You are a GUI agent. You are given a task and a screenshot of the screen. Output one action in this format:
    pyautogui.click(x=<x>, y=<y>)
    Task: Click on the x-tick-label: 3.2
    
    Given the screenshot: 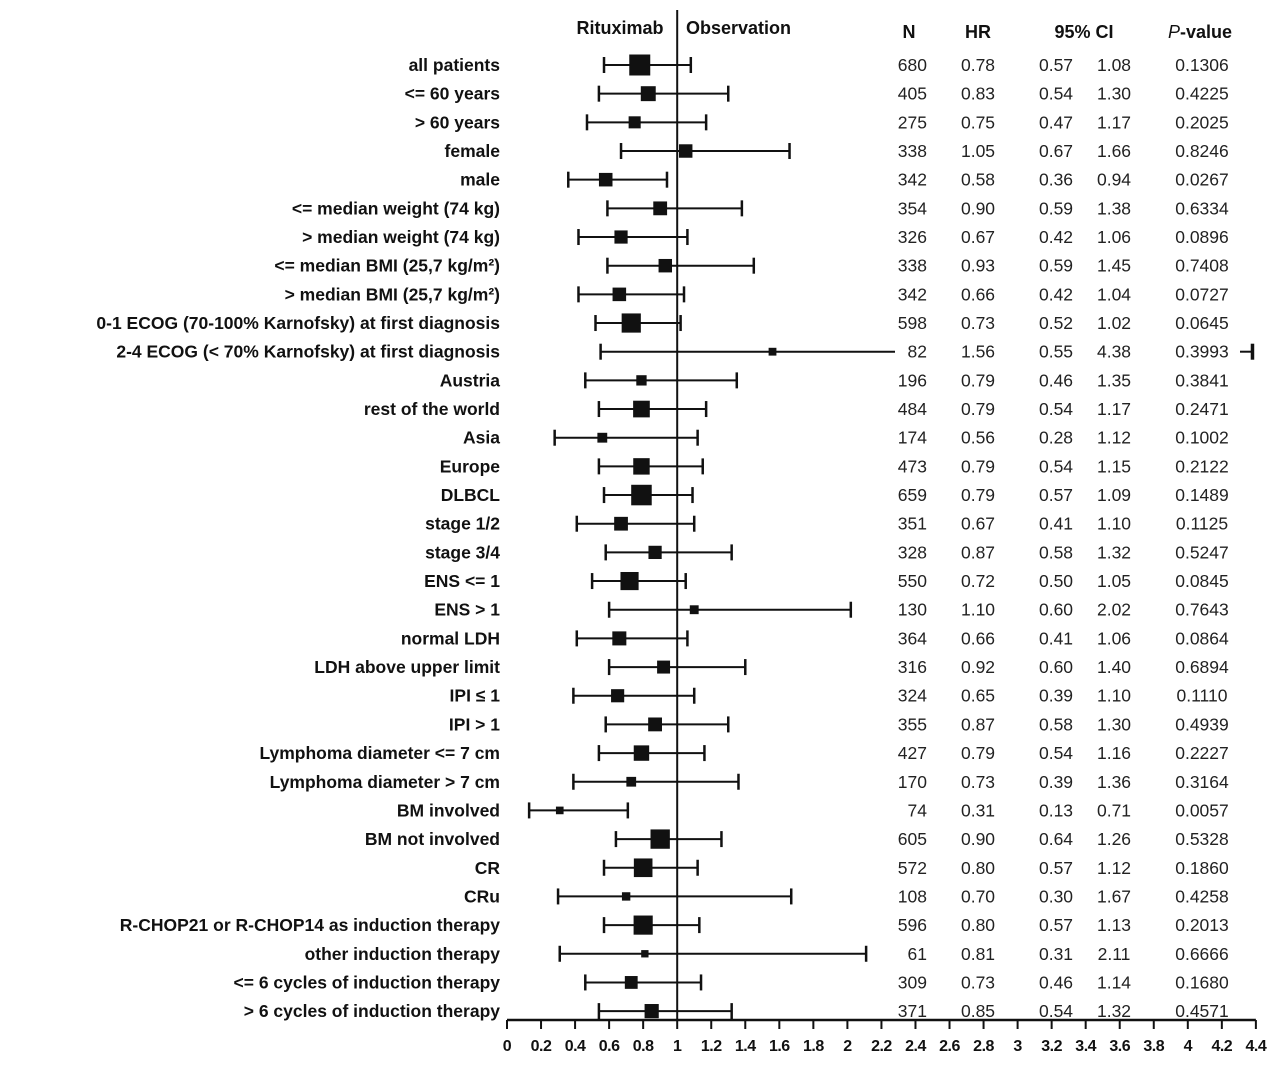 What is the action you would take?
    pyautogui.click(x=1051, y=1046)
    